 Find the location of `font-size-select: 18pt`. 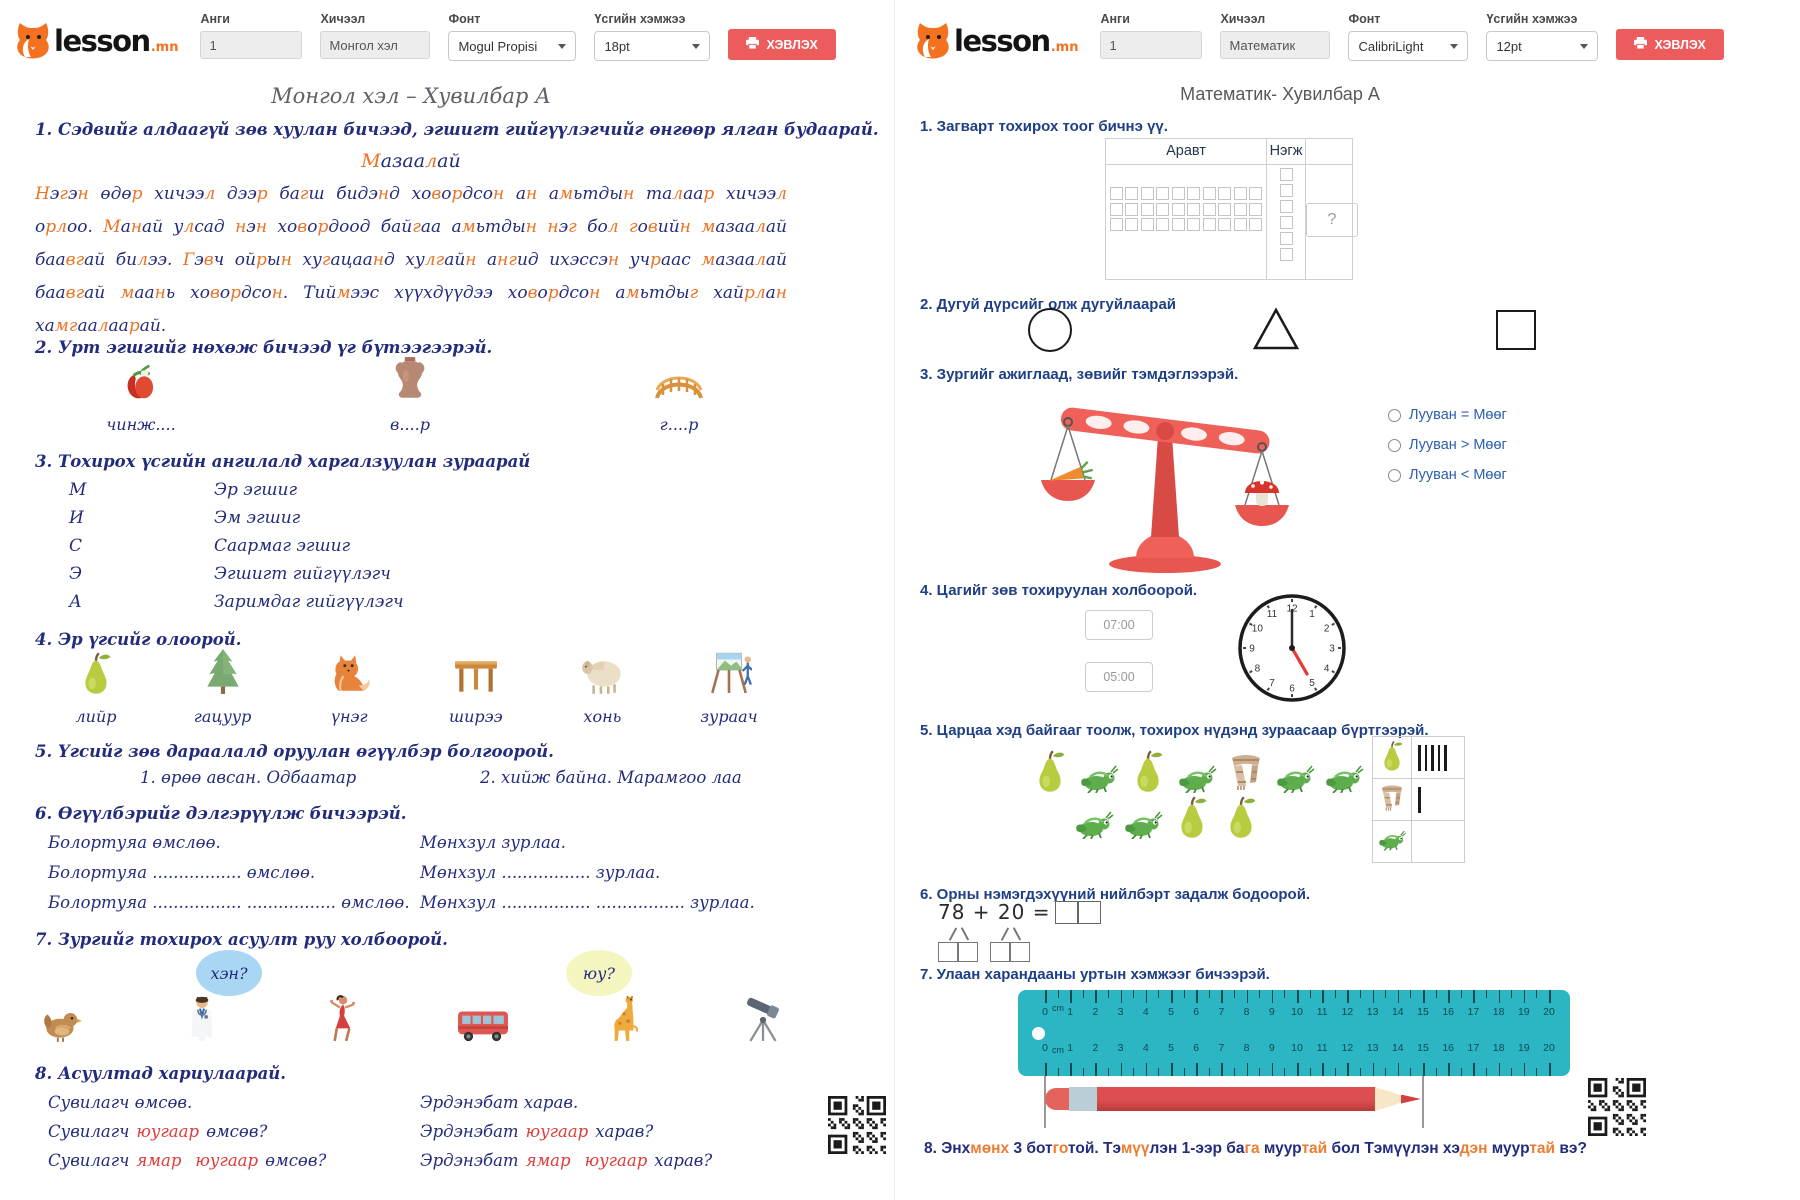

font-size-select: 18pt is located at coordinates (652, 46).